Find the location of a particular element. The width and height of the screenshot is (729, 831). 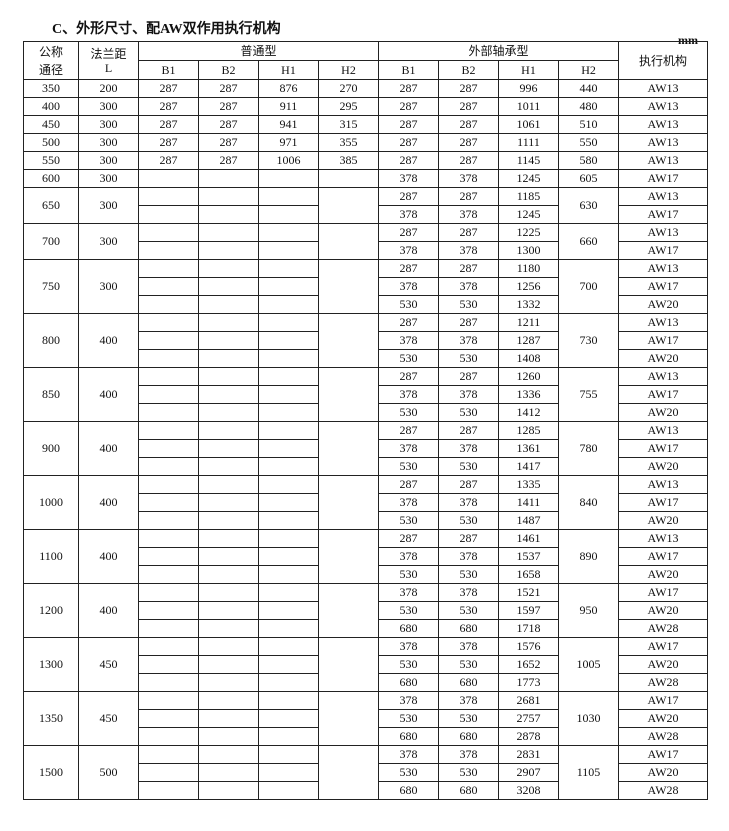

ext-h2-cell: 780 is located at coordinates (589, 448).